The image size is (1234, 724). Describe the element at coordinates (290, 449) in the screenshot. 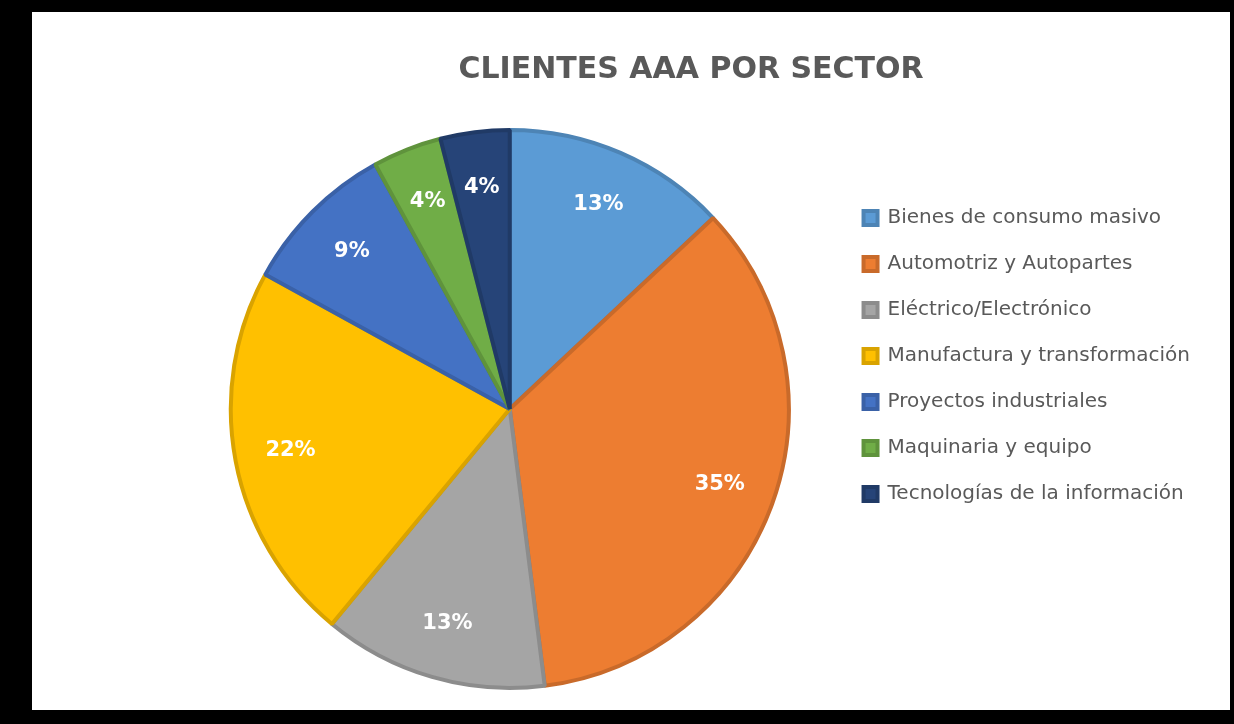

I see `data-label: 22%` at that location.